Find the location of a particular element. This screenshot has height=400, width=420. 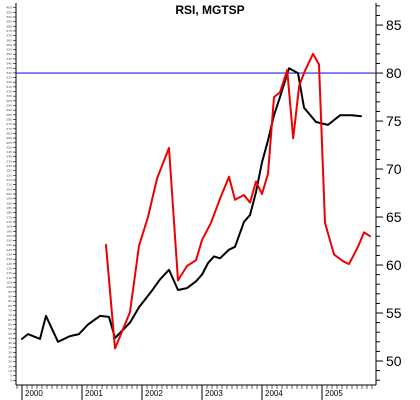

left-tick-label: 395 is located at coordinates (9, 12).